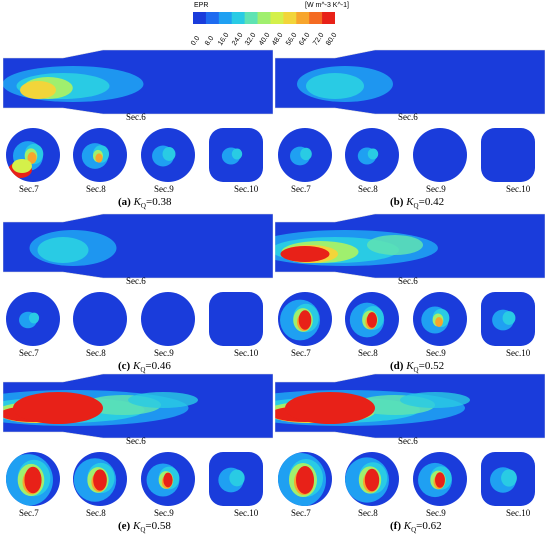 The image size is (550, 534). I want to click on colorbar-tick-label: 24.0, so click(237, 39).